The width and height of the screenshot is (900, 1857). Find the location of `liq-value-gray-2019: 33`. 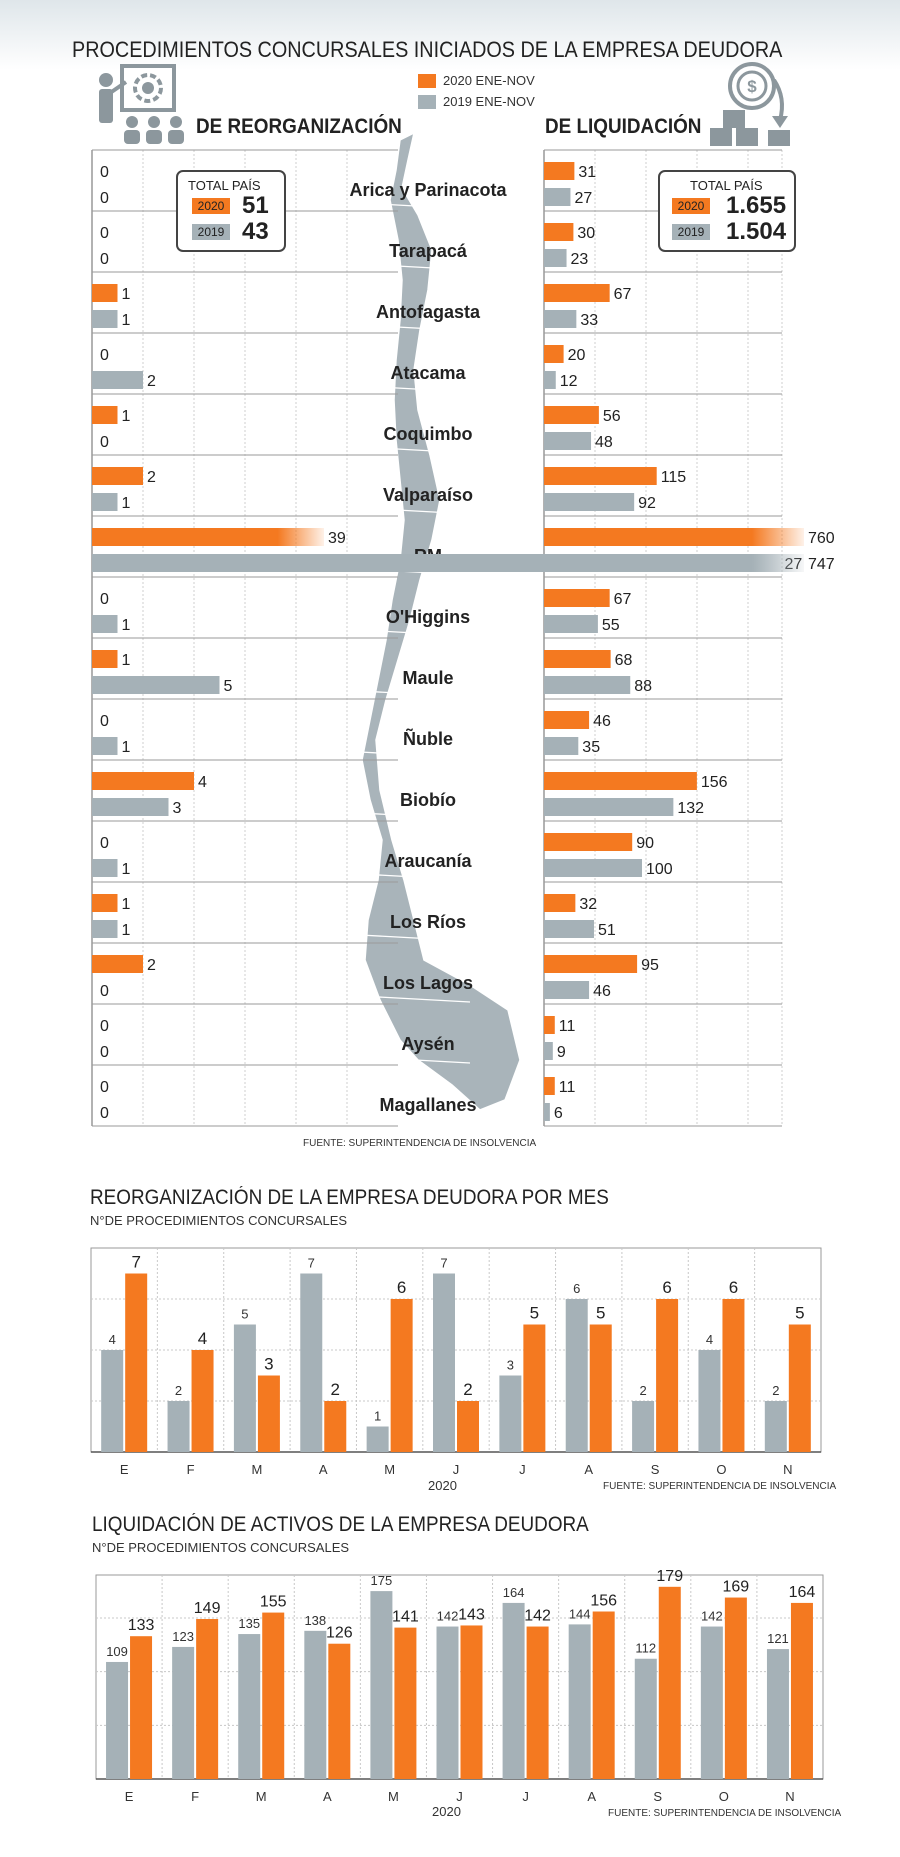

liq-value-gray-2019: 33 is located at coordinates (589, 320).